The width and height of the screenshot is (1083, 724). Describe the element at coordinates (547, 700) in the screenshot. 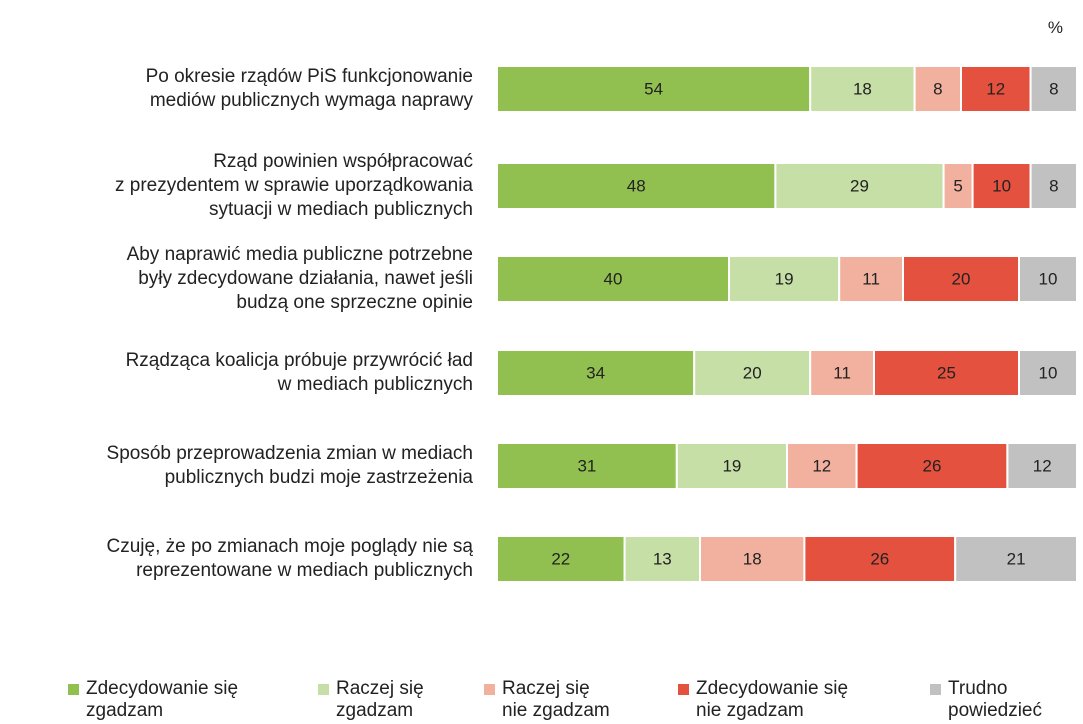

I see `legend-item: Raczej się nie zgadzam` at that location.